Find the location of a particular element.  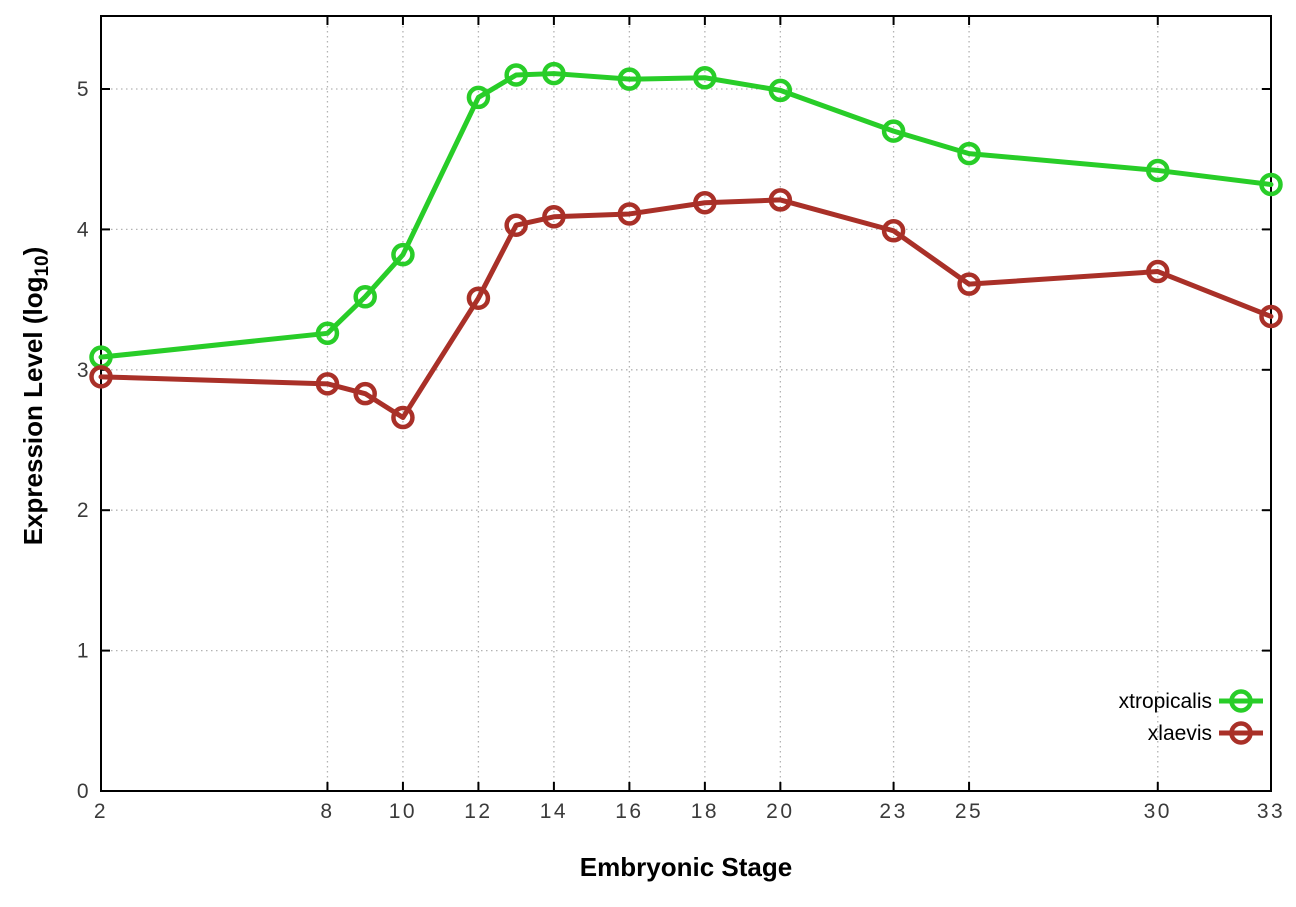

y-tick-label: 0 is located at coordinates (84, 791).